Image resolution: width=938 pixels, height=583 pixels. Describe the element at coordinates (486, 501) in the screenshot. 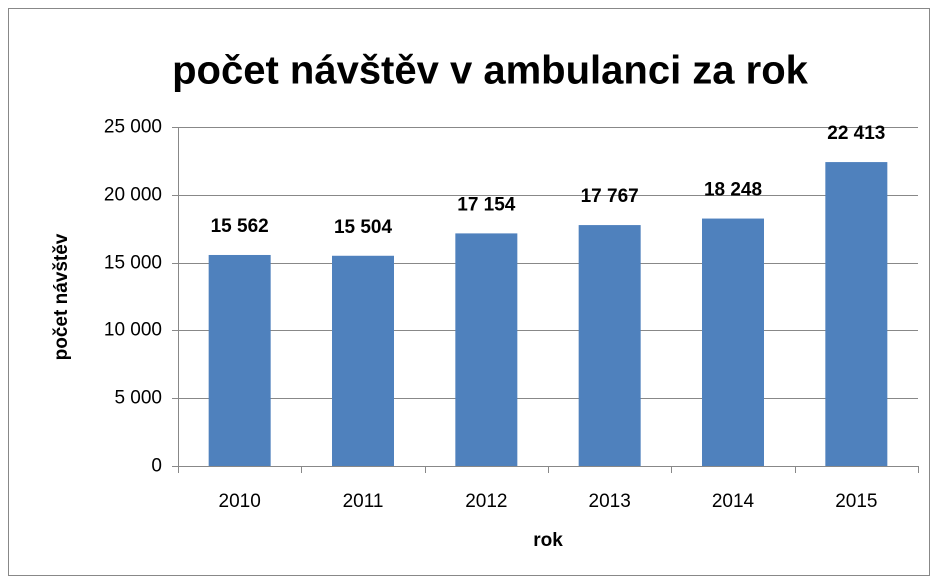

I see `x-tick-label: 2012` at that location.